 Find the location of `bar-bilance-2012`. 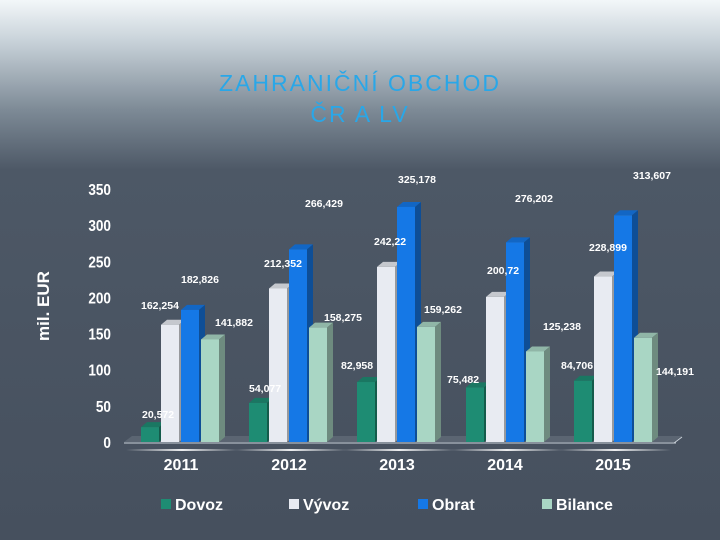

bar-bilance-2012 is located at coordinates (321, 382).